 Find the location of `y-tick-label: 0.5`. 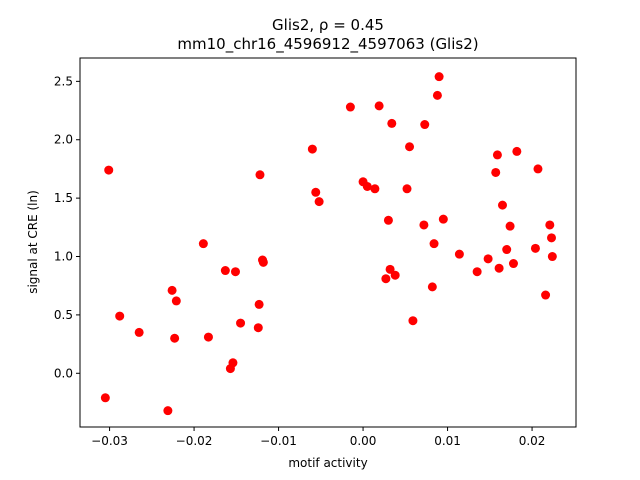

y-tick-label: 0.5 is located at coordinates (63, 315).